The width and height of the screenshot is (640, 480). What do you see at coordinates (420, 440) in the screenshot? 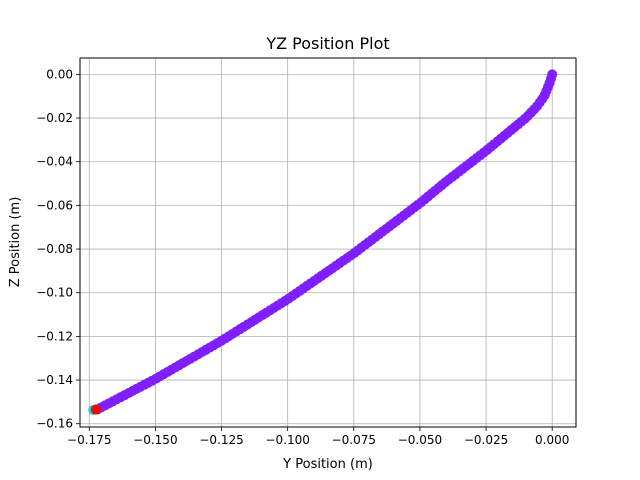
I see `x-tick-label: −0.050` at bounding box center [420, 440].